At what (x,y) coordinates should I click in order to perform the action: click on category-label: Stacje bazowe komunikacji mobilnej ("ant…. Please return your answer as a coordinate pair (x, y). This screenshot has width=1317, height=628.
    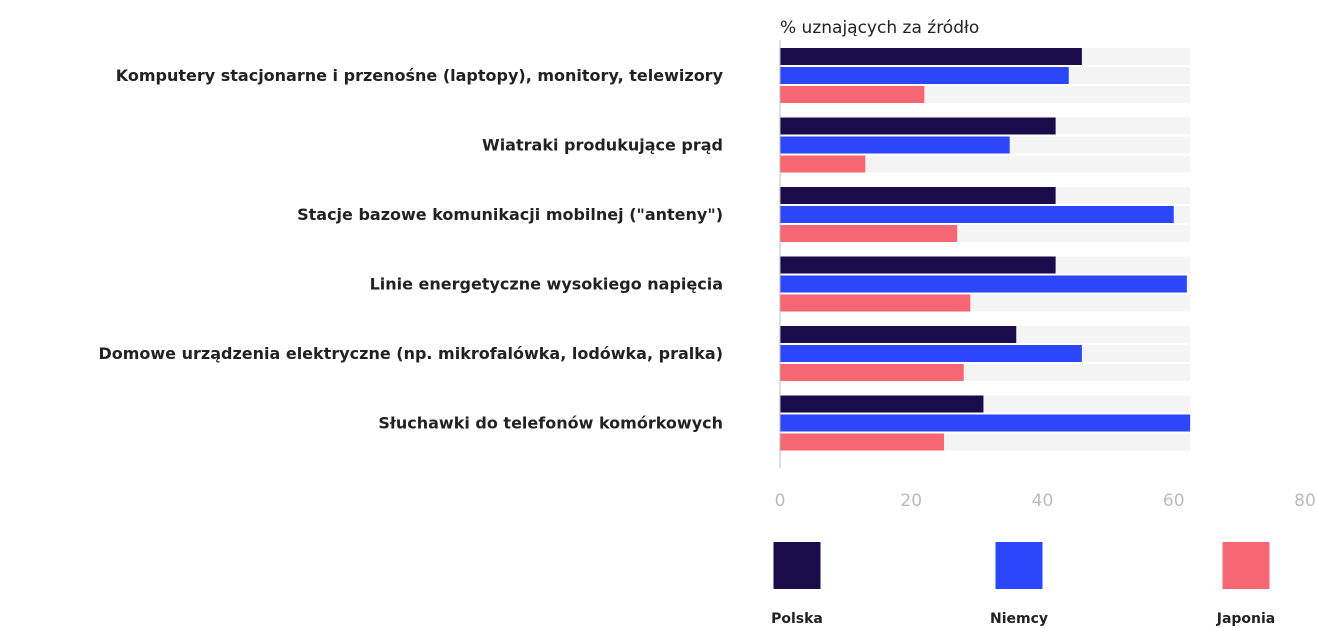
    Looking at the image, I should click on (510, 214).